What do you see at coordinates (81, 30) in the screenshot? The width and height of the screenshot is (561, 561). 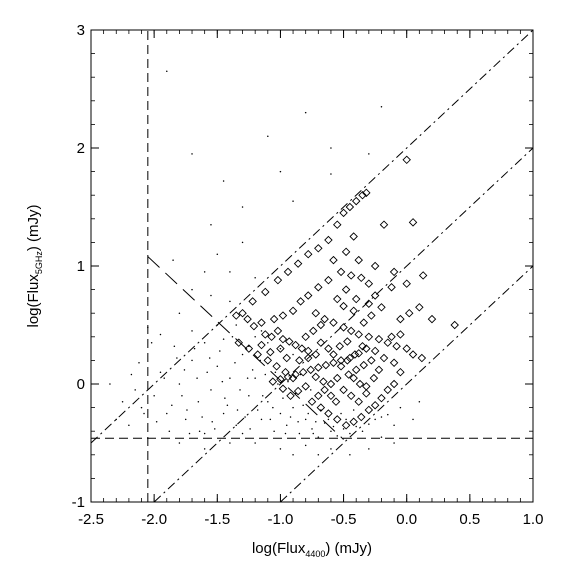 I see `y-tick-label: 3` at bounding box center [81, 30].